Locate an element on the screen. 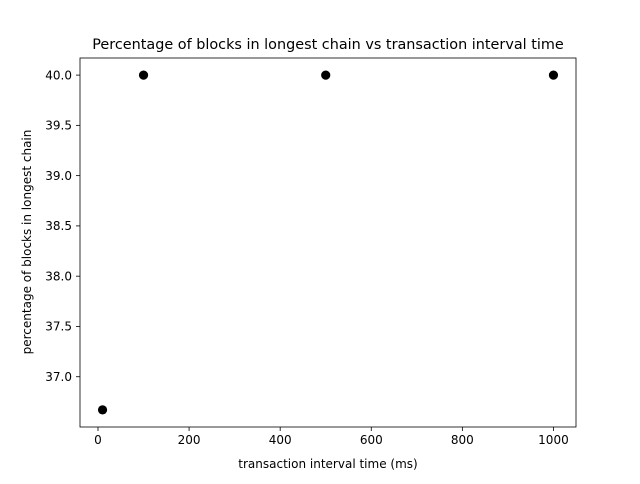 The width and height of the screenshot is (640, 484). y-tick-label: 39.0 is located at coordinates (58, 176).